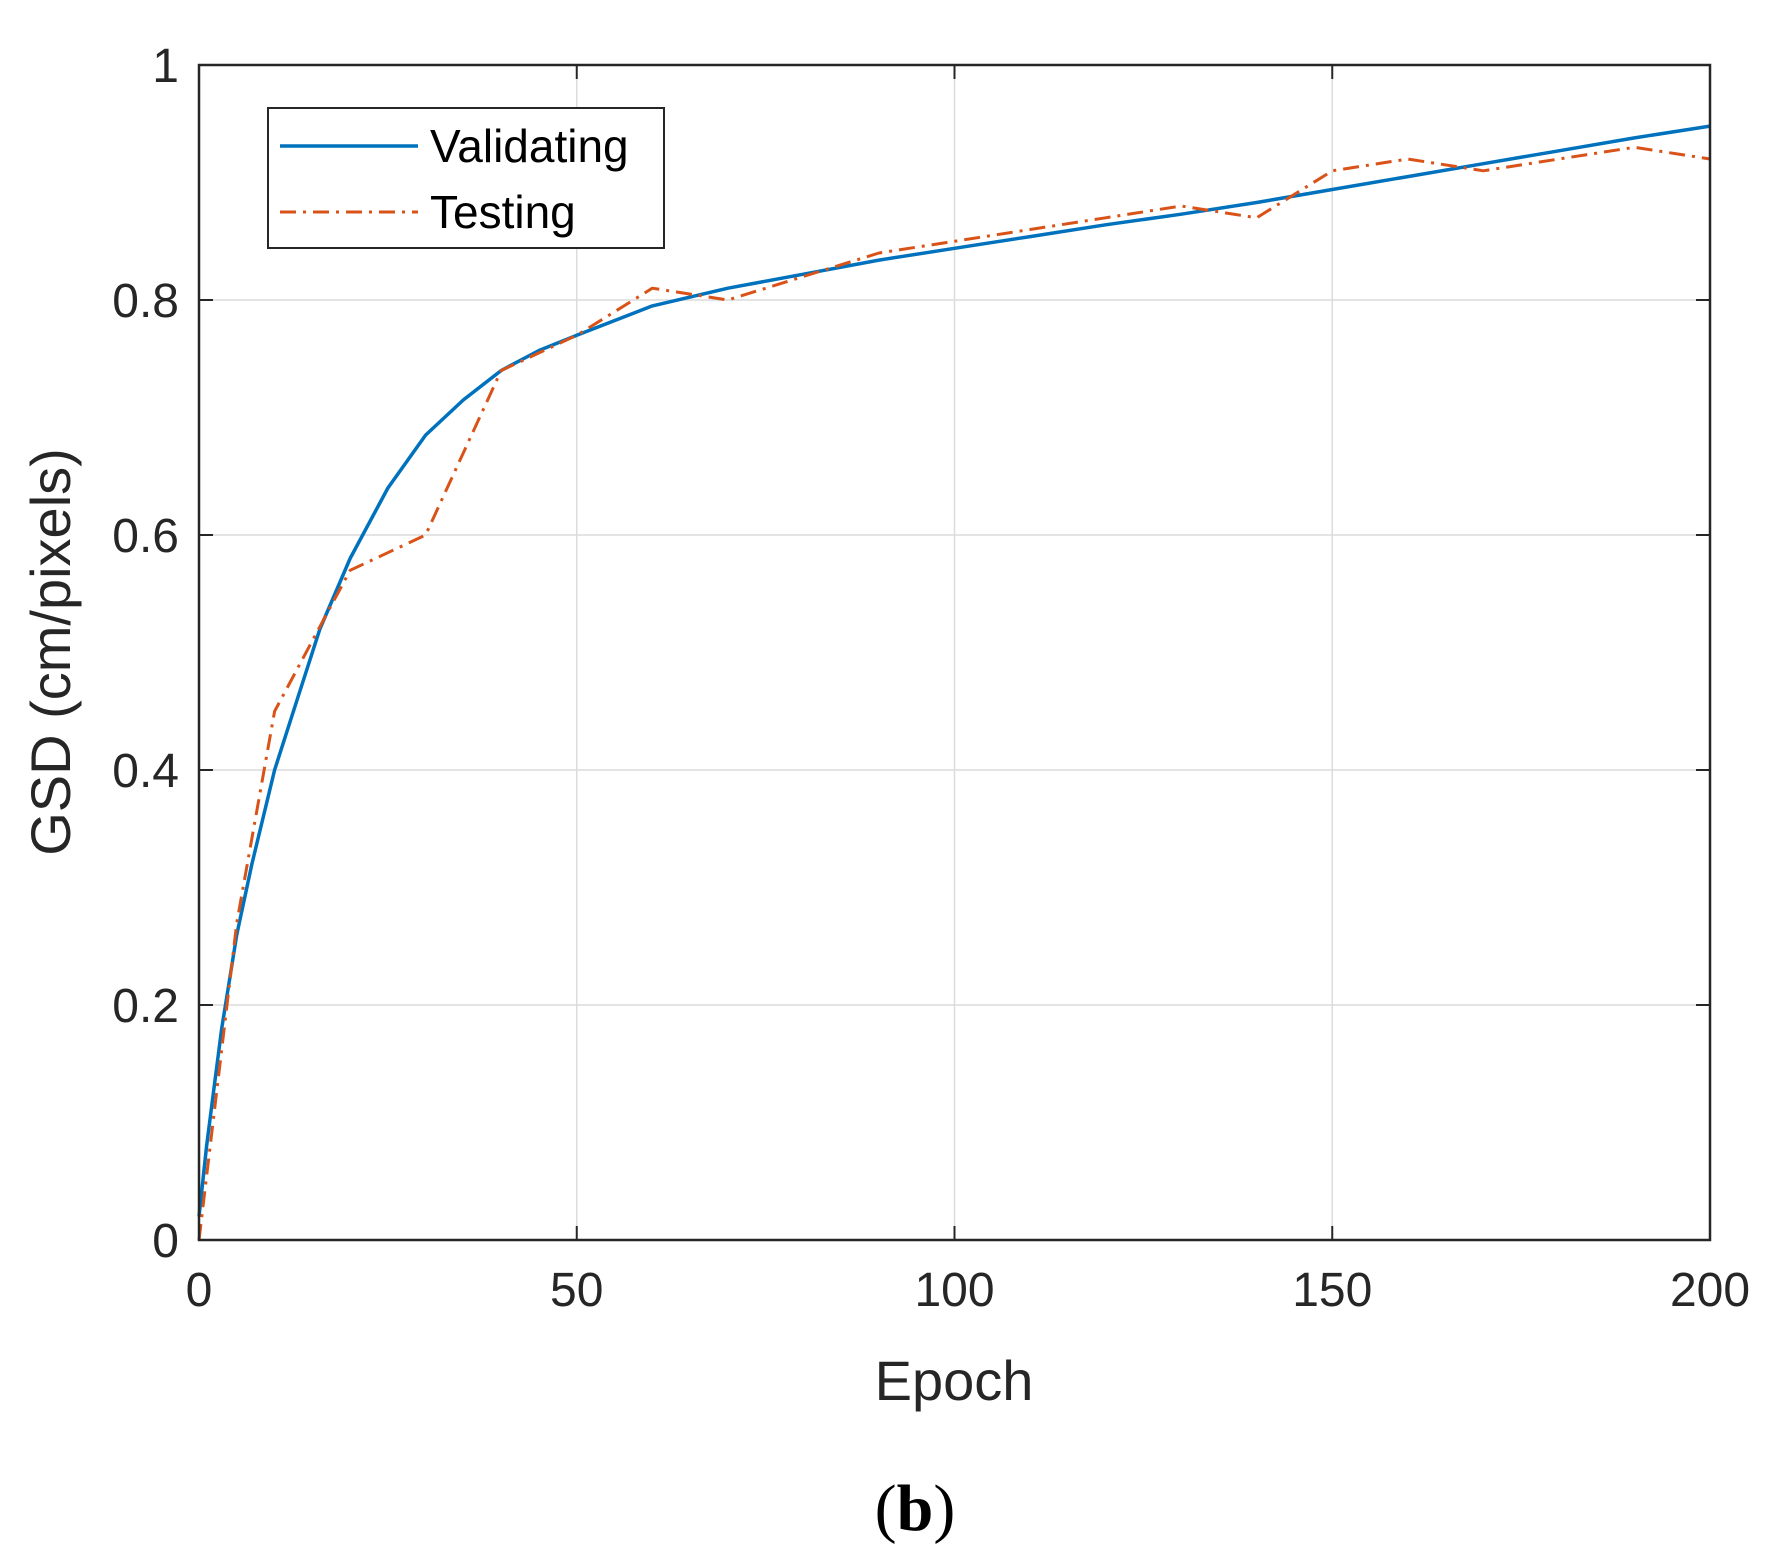 The image size is (1768, 1560). I want to click on y-tick-label: 0, so click(165, 1241).